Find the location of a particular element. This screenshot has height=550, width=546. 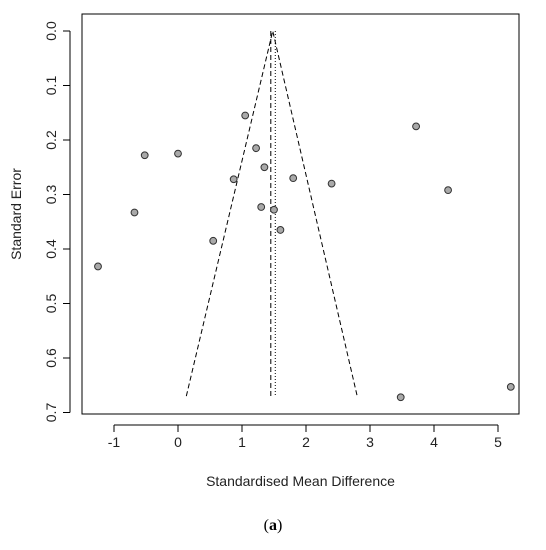

y-tick-label: 0.1 is located at coordinates (51, 86).